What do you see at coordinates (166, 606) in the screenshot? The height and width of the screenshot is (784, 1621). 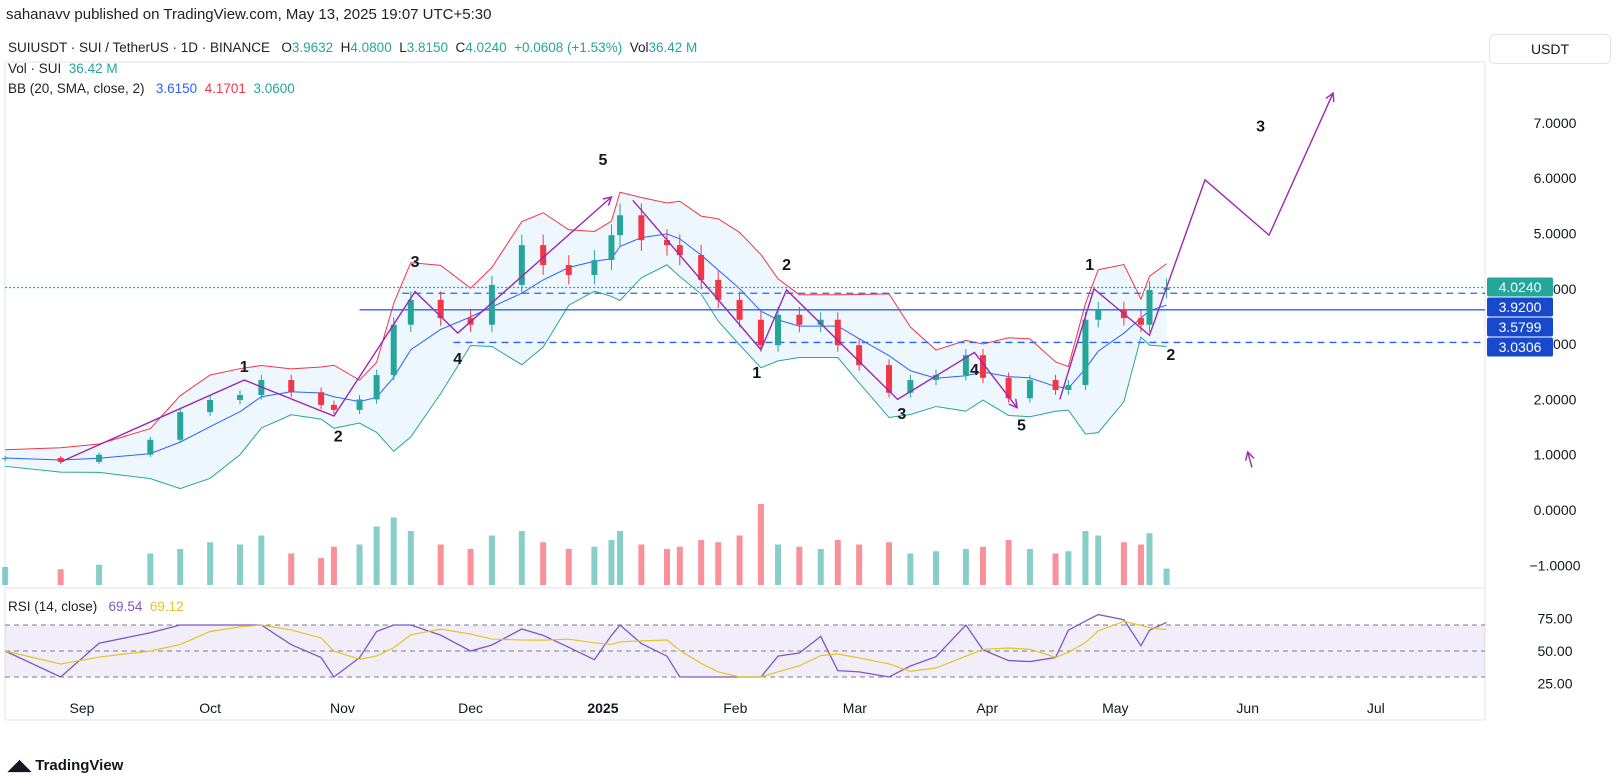 I see `rsi-ma-value: 69.12` at bounding box center [166, 606].